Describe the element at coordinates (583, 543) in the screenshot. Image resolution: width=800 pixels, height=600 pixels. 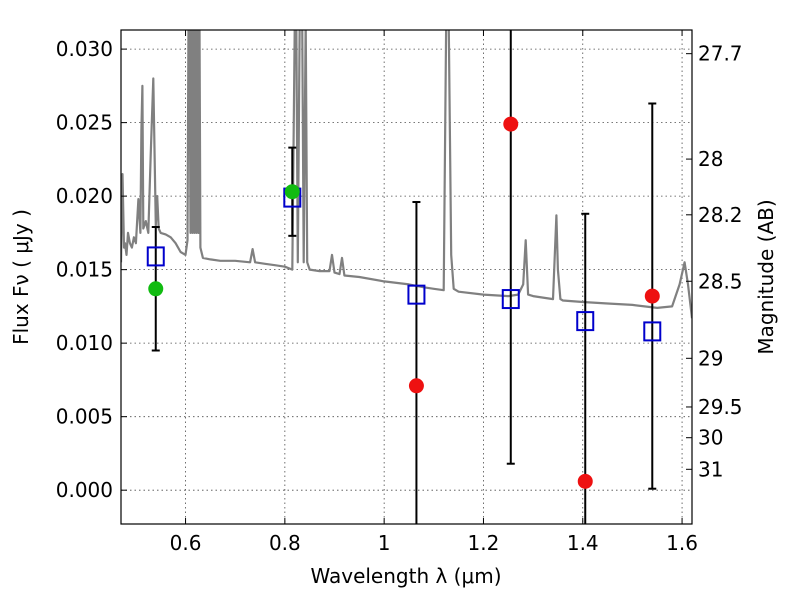
I see `x-tick-label: 1.4` at that location.